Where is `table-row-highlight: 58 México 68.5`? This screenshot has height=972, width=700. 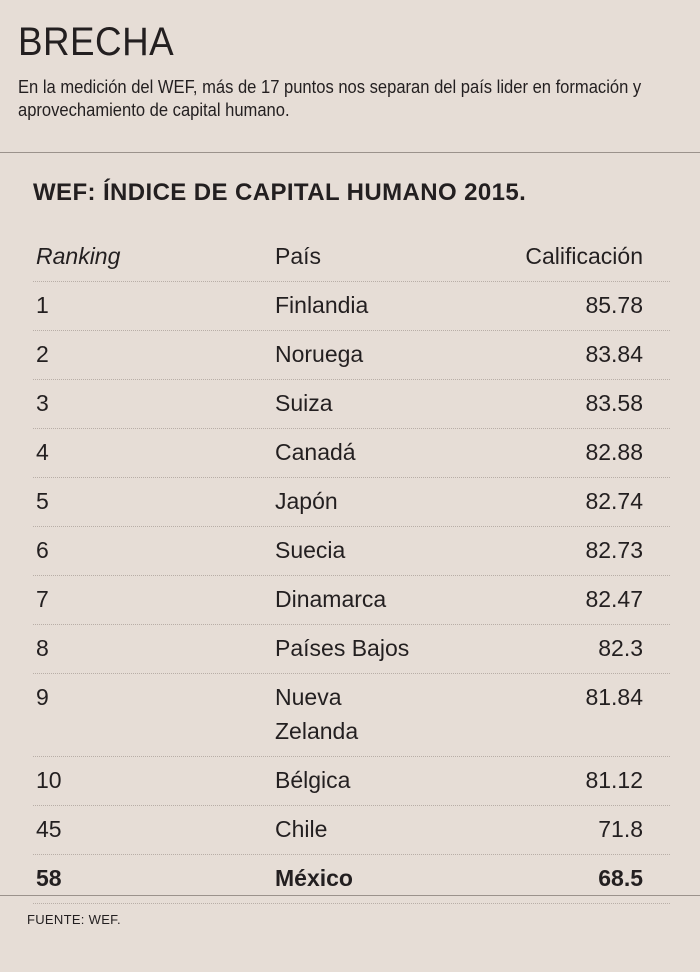 table-row-highlight: 58 México 68.5 is located at coordinates (351, 879).